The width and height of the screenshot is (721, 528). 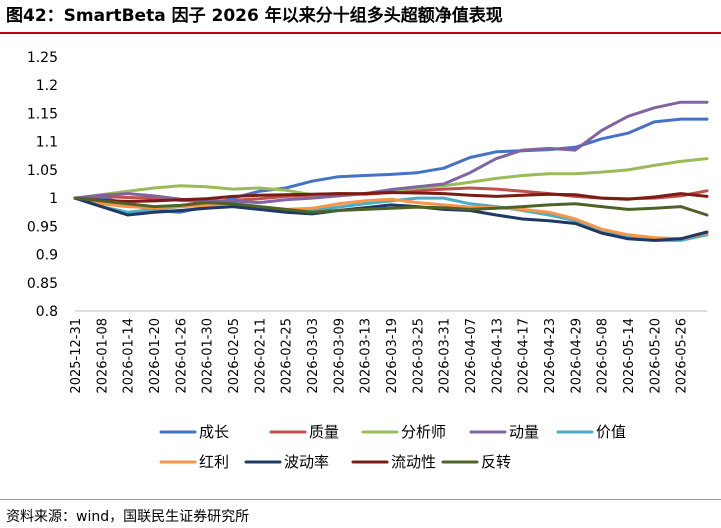 I want to click on legend-label: 质量, so click(x=324, y=432).